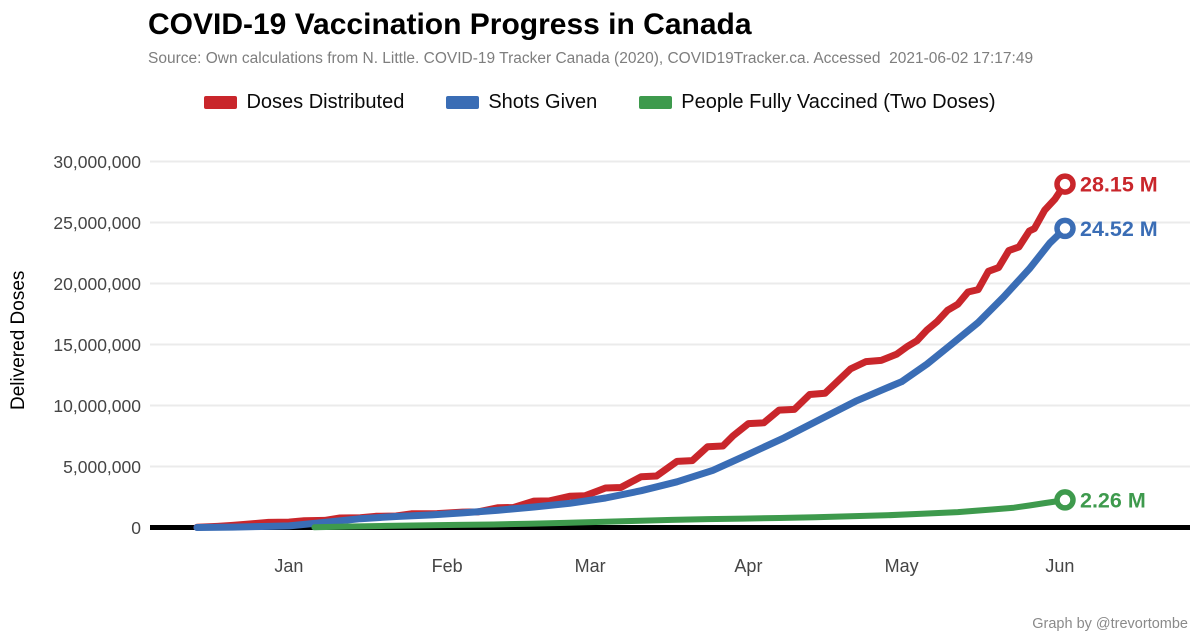 The image size is (1200, 640). Describe the element at coordinates (590, 566) in the screenshot. I see `x-tick-label: Mar` at that location.